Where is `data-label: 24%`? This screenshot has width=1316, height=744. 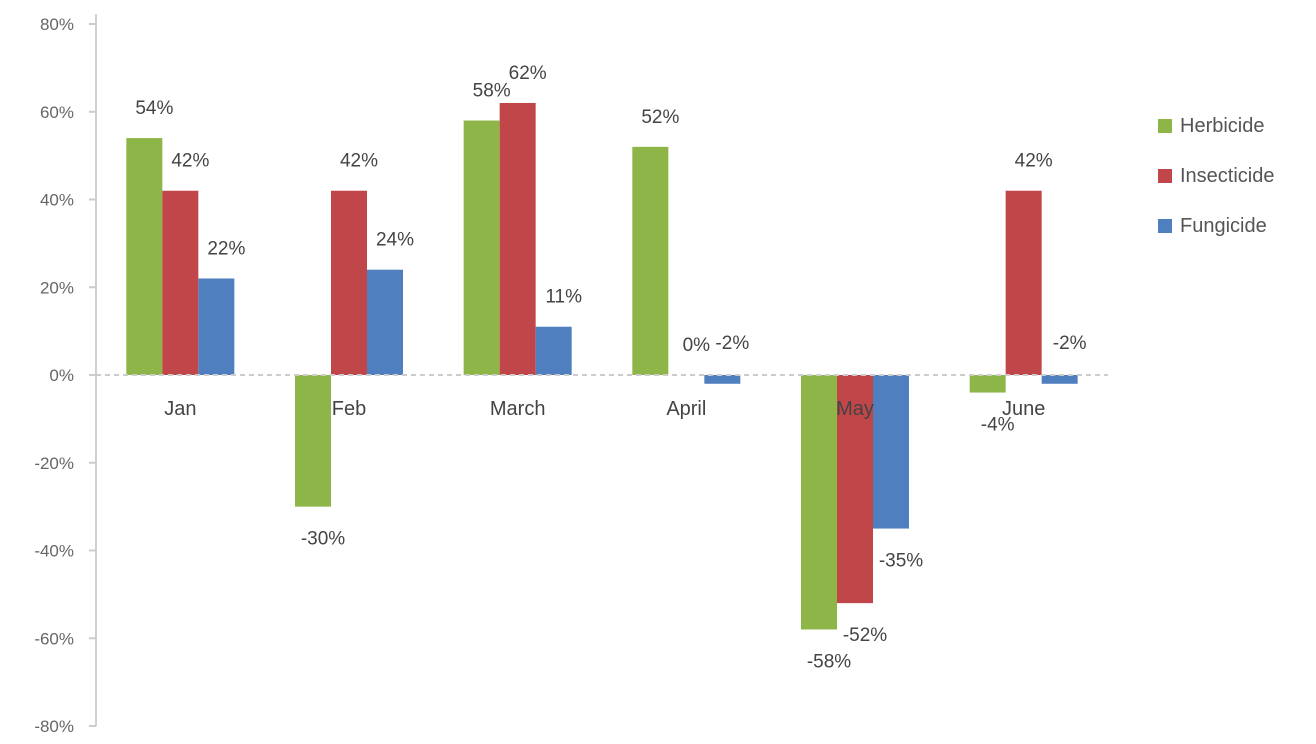
data-label: 24% is located at coordinates (395, 240).